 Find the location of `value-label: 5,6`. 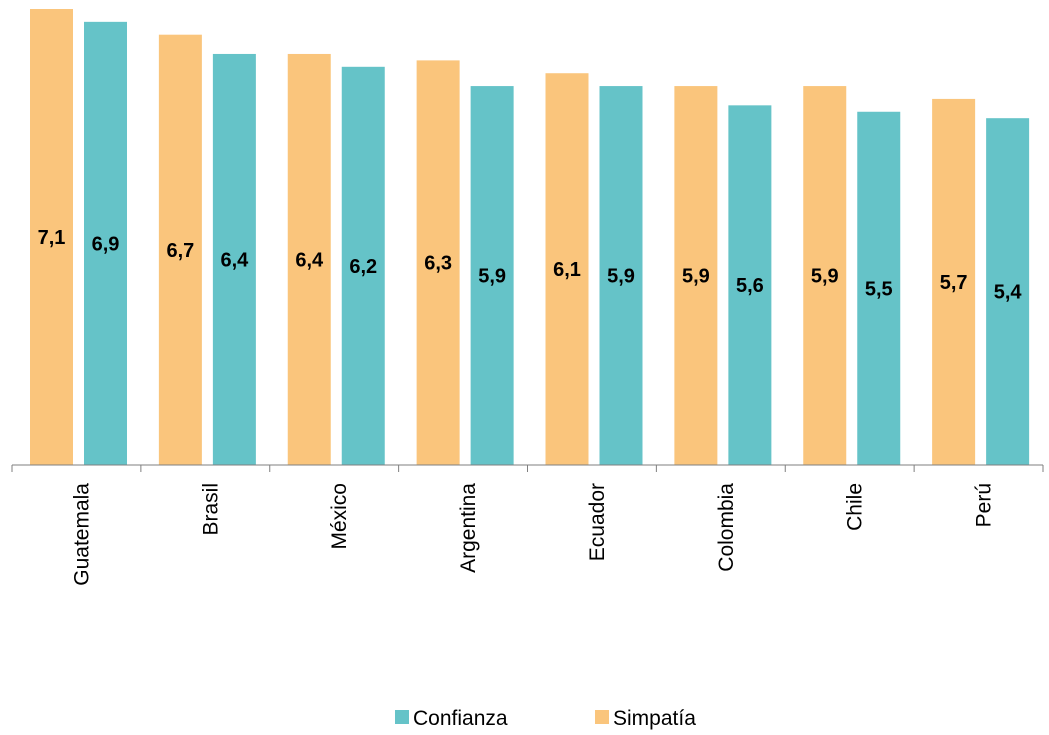

value-label: 5,6 is located at coordinates (750, 286).